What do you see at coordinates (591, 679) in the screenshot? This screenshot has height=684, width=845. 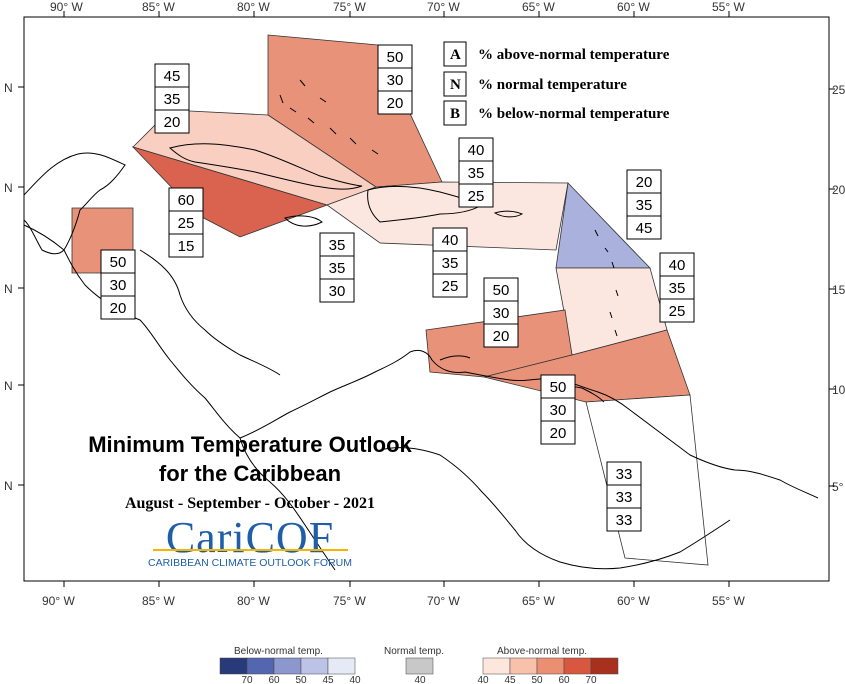 I see `above-tick-4: 70` at bounding box center [591, 679].